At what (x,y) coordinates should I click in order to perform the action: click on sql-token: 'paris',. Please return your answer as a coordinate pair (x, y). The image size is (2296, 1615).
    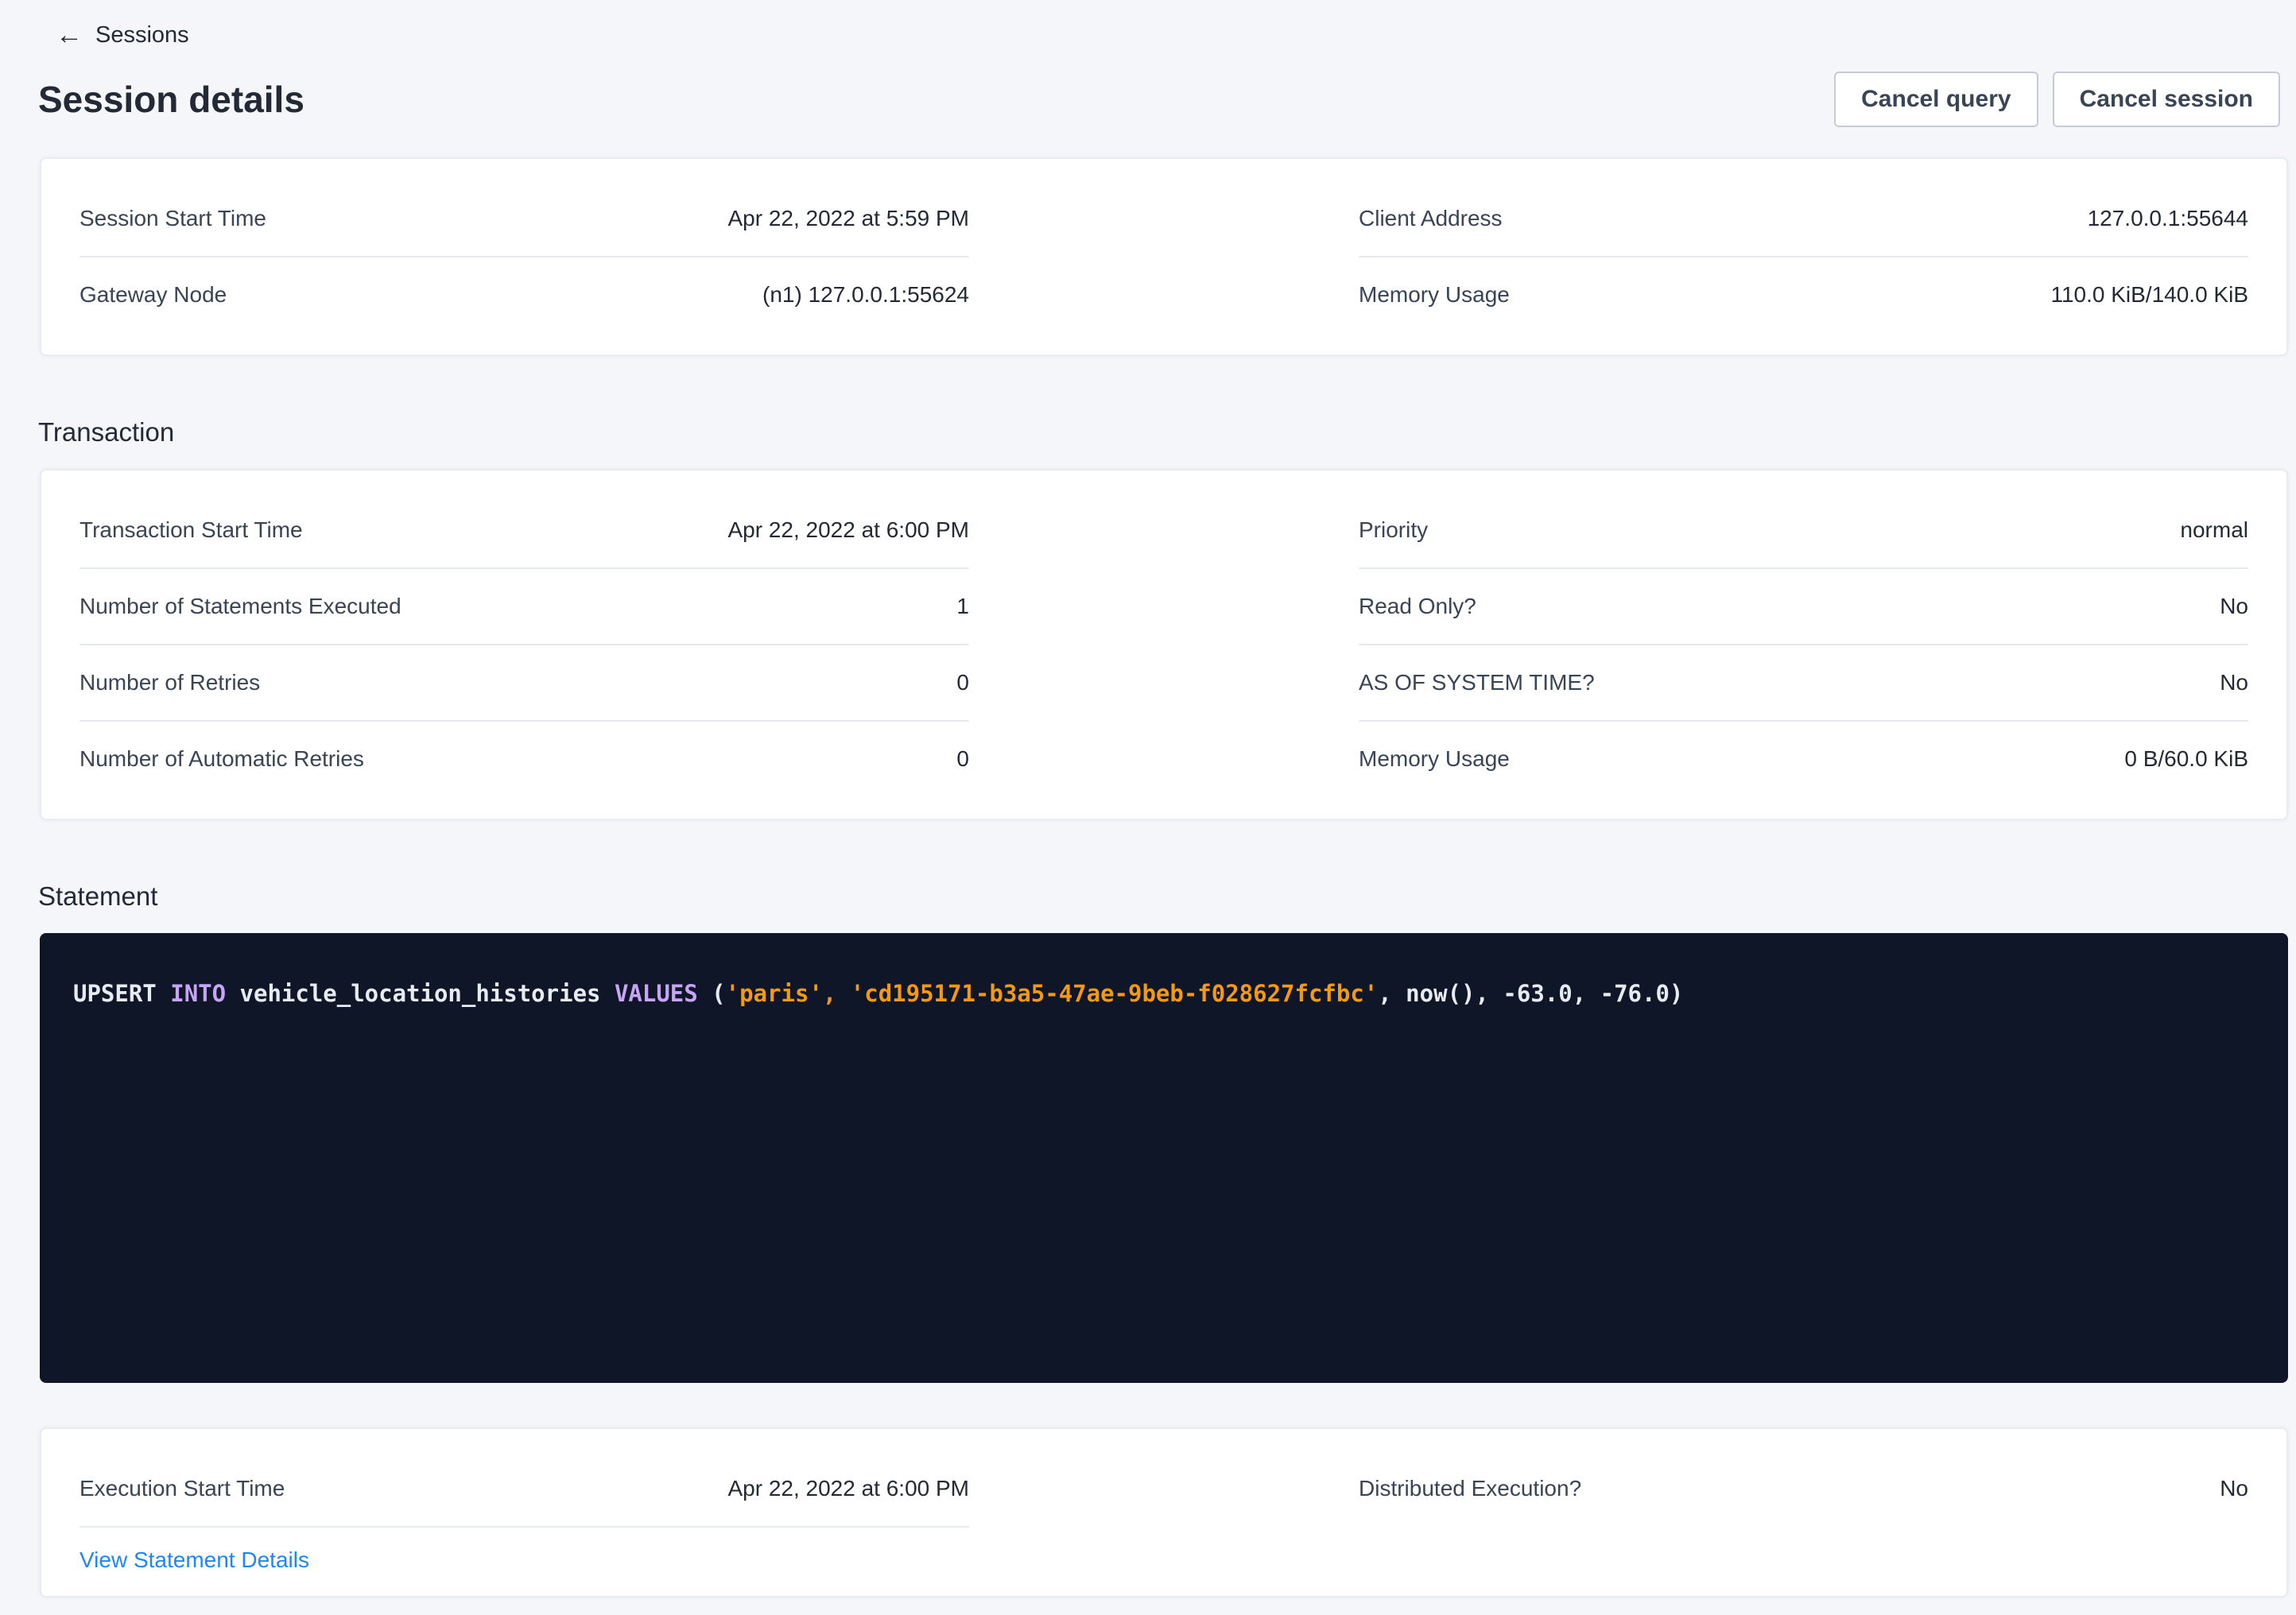
    Looking at the image, I should click on (781, 994).